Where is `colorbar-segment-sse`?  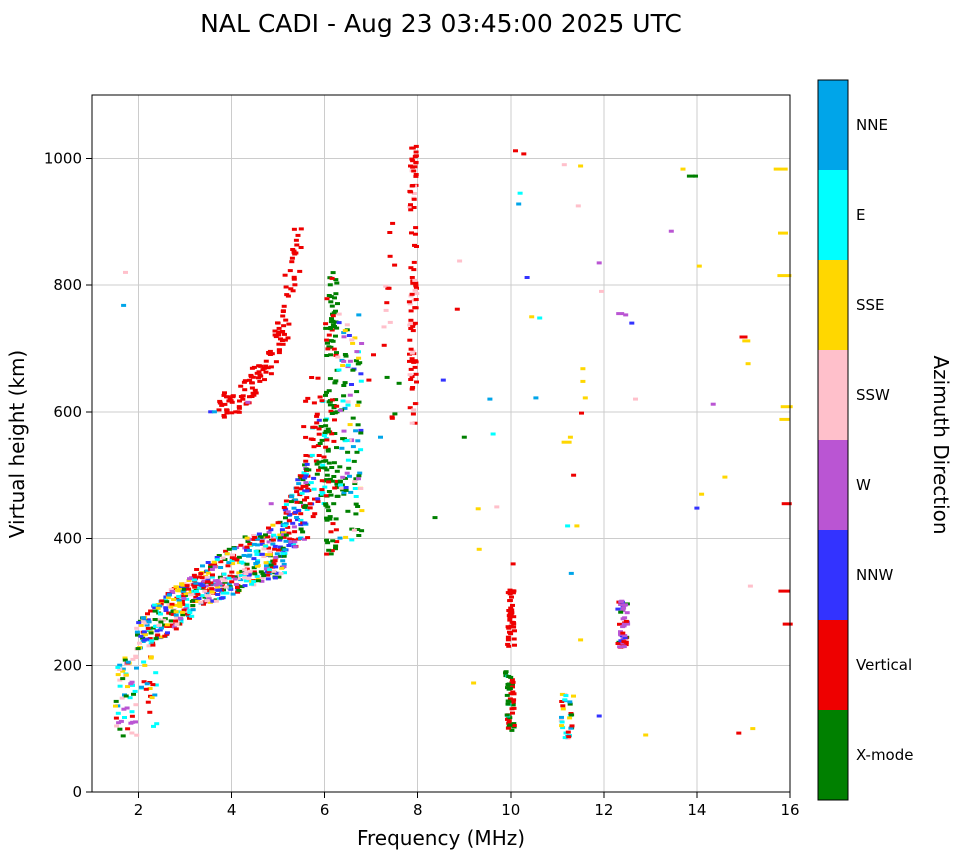 colorbar-segment-sse is located at coordinates (833, 305).